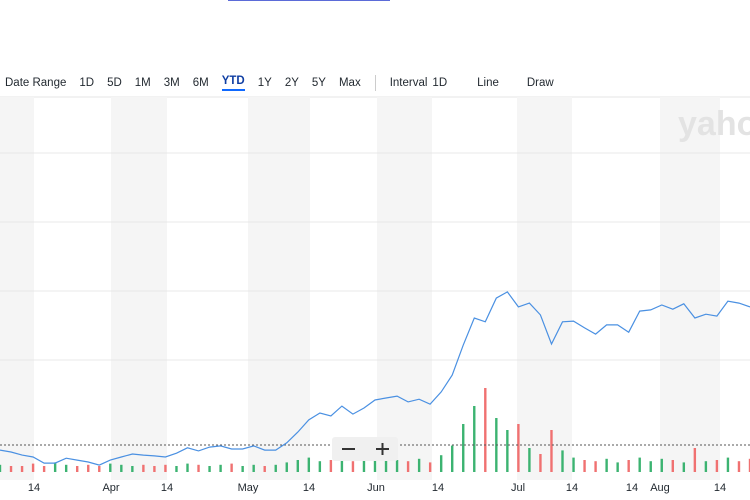 This screenshot has width=750, height=500. I want to click on range-button: Max, so click(349, 83).